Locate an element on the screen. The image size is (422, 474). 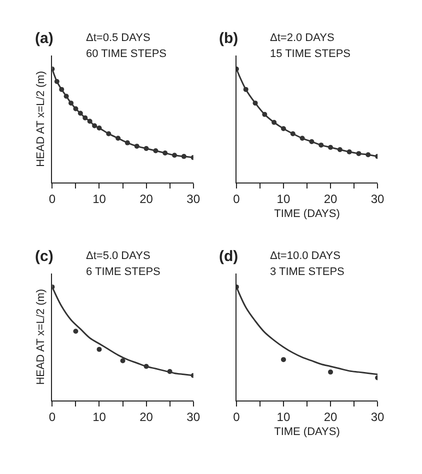
text: 6 TIME STEPS is located at coordinates (123, 272).